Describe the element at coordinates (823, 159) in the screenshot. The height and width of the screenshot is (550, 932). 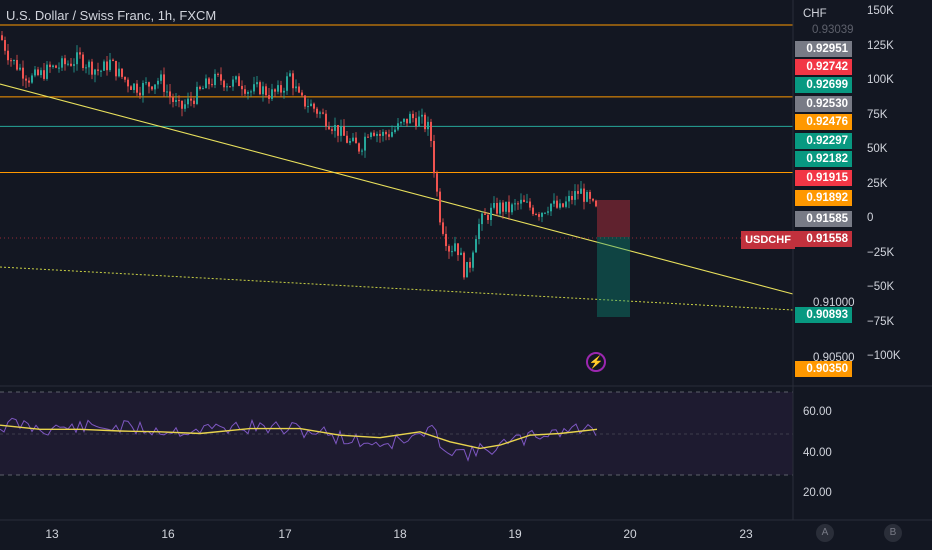
I see `price-tag: 0.92182` at that location.